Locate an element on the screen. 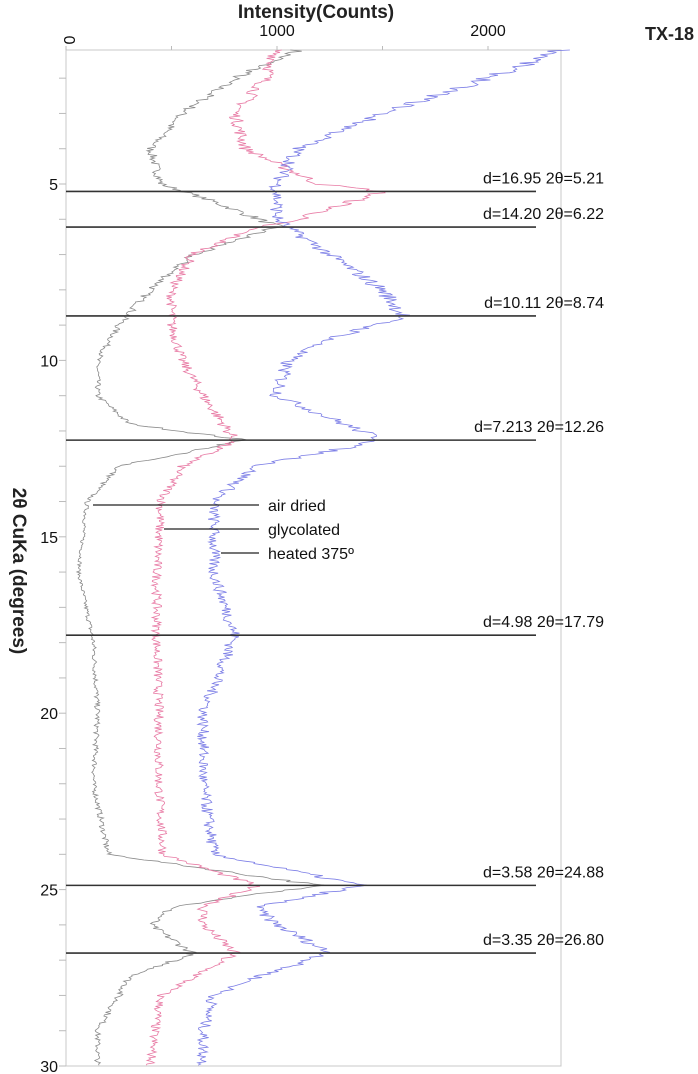 Image resolution: width=698 pixels, height=1074 pixels. legend: air dried glycolated heated 375º is located at coordinates (223, 530).